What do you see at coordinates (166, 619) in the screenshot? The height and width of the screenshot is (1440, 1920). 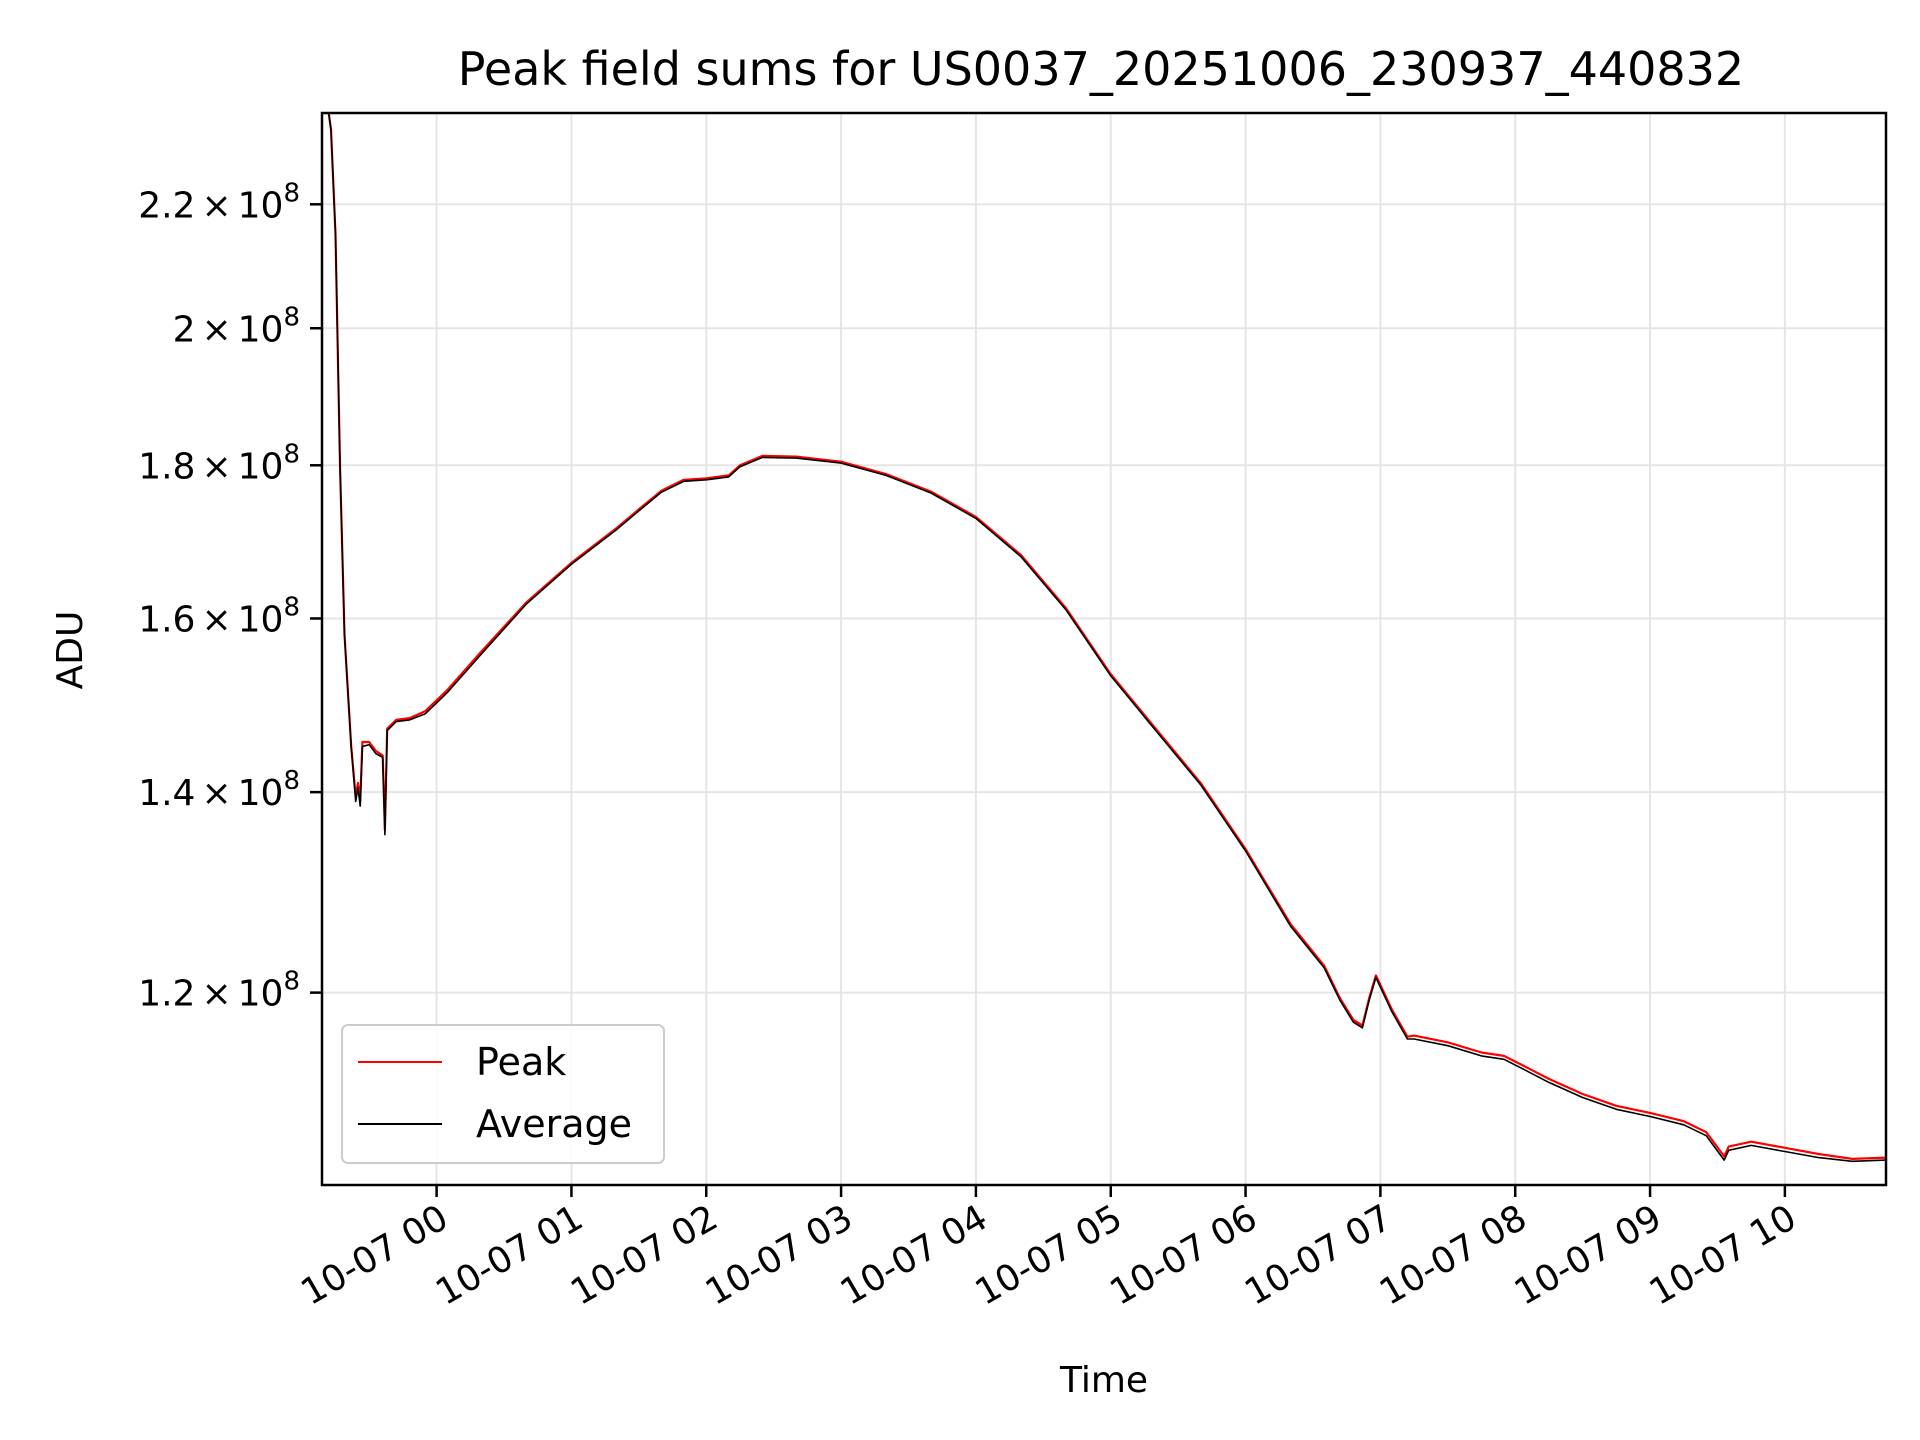 I see `y-tick-mantissa: 1.6` at bounding box center [166, 619].